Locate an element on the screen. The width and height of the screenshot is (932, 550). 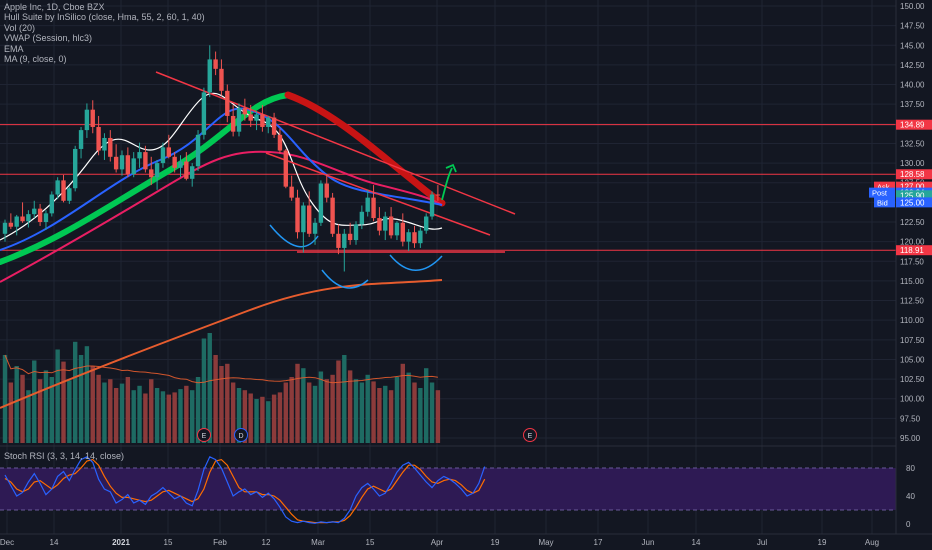
time-axis-label: Apr is located at coordinates (437, 542).